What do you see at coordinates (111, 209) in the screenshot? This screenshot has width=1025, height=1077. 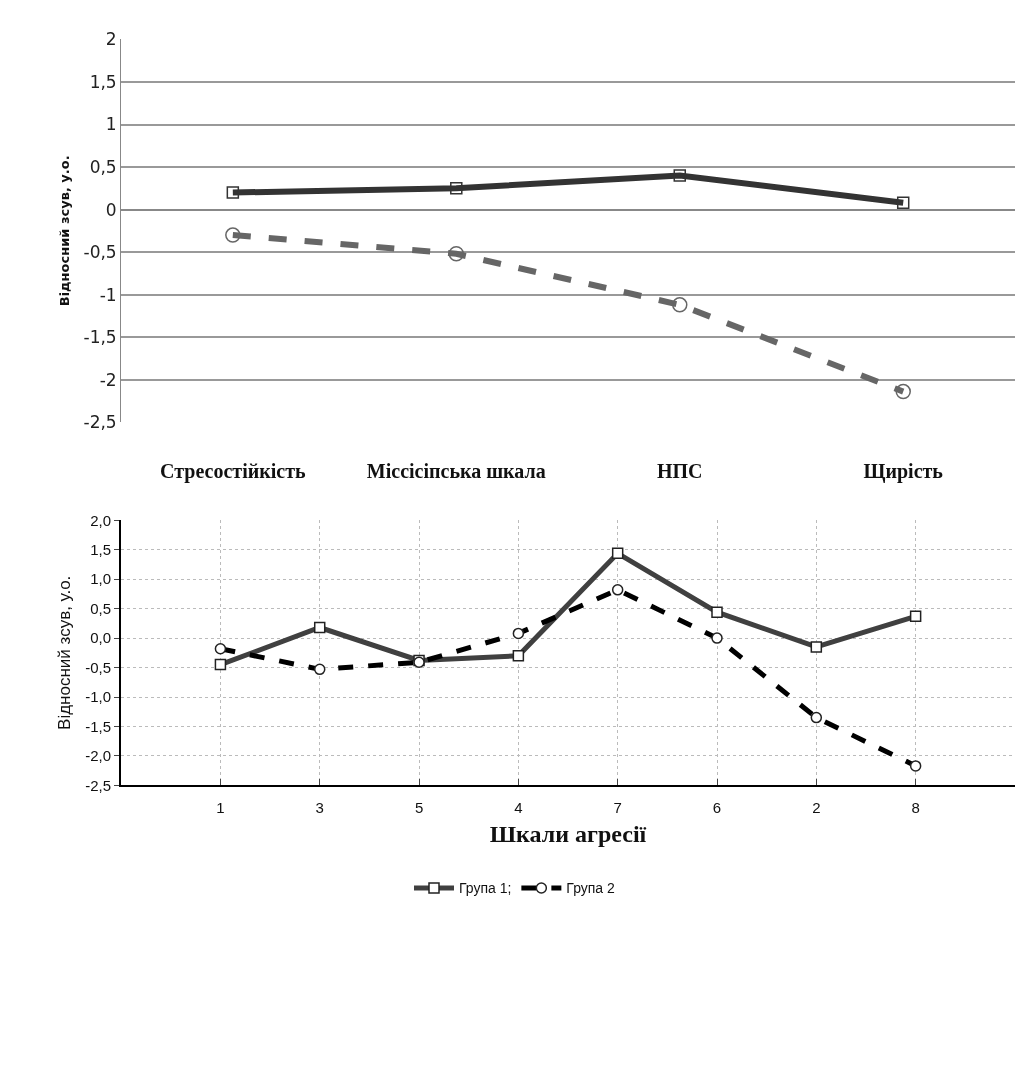 I see `y-tick-label: 0` at bounding box center [111, 209].